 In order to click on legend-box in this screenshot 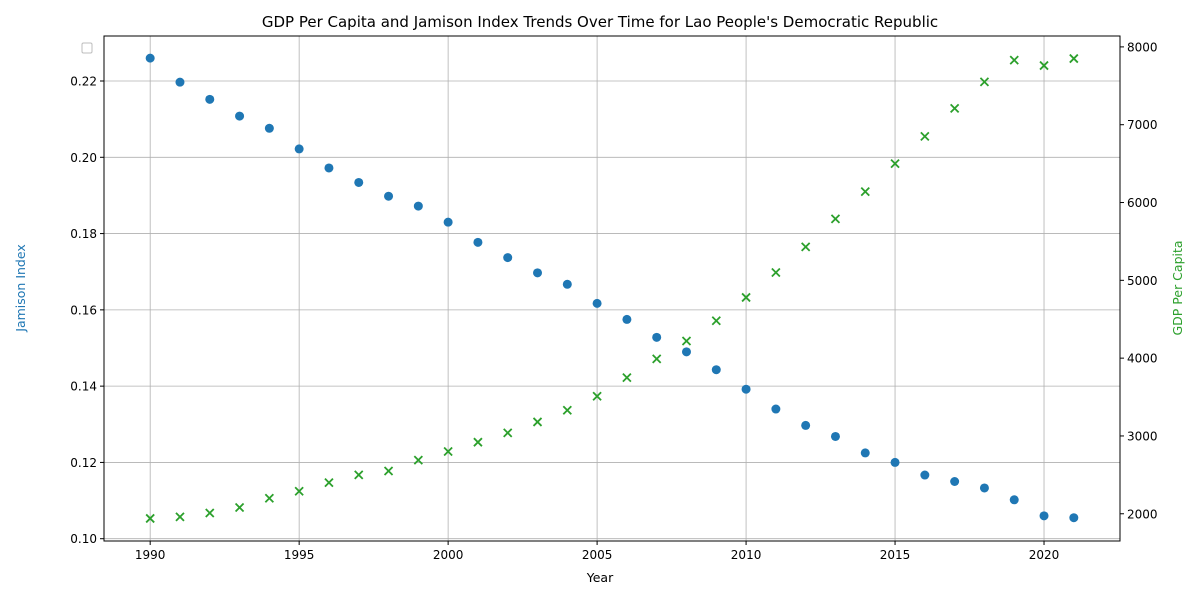, I will do `click(87, 48)`.